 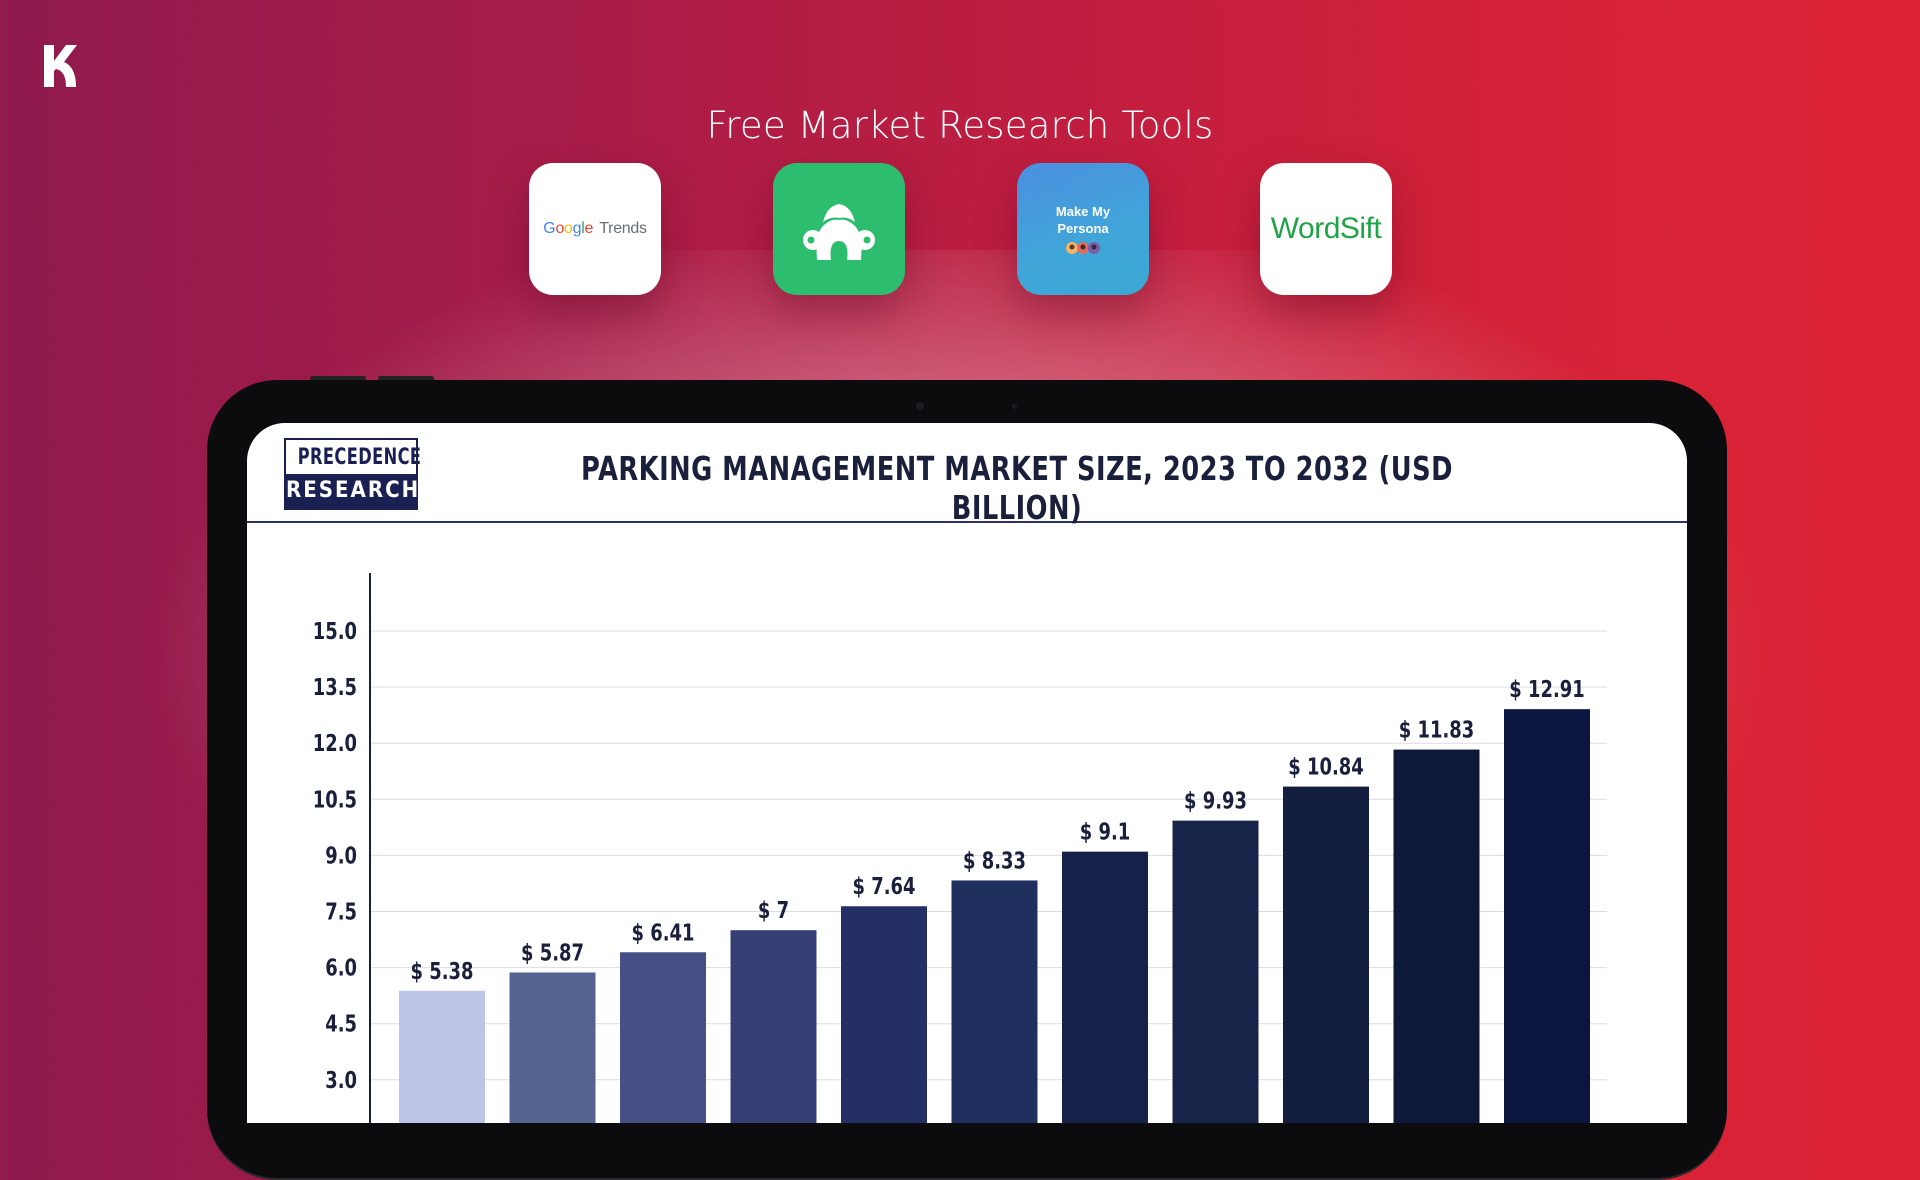 What do you see at coordinates (1014, 406) in the screenshot?
I see `sensor-icon` at bounding box center [1014, 406].